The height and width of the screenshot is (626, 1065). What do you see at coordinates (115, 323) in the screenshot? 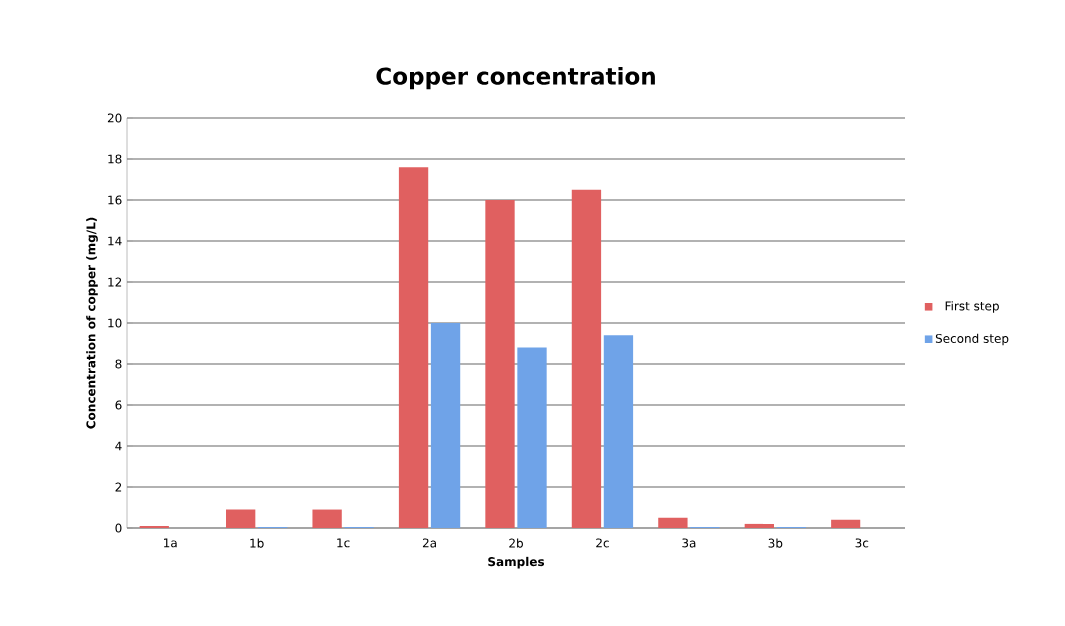
I see `y-tick-label: 10` at bounding box center [115, 323].